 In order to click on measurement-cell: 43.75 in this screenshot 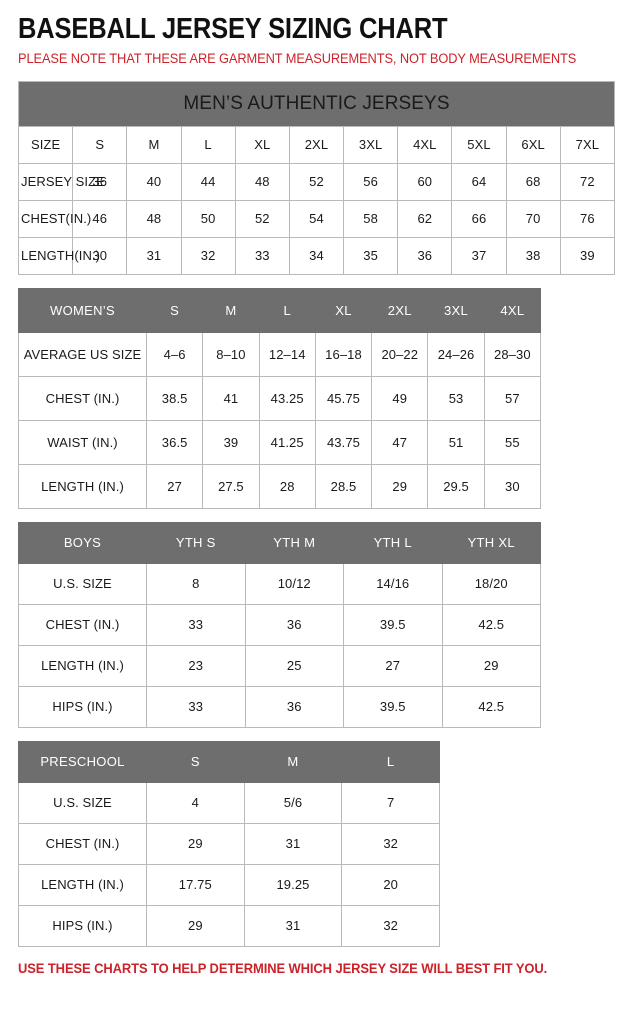, I will do `click(343, 442)`.